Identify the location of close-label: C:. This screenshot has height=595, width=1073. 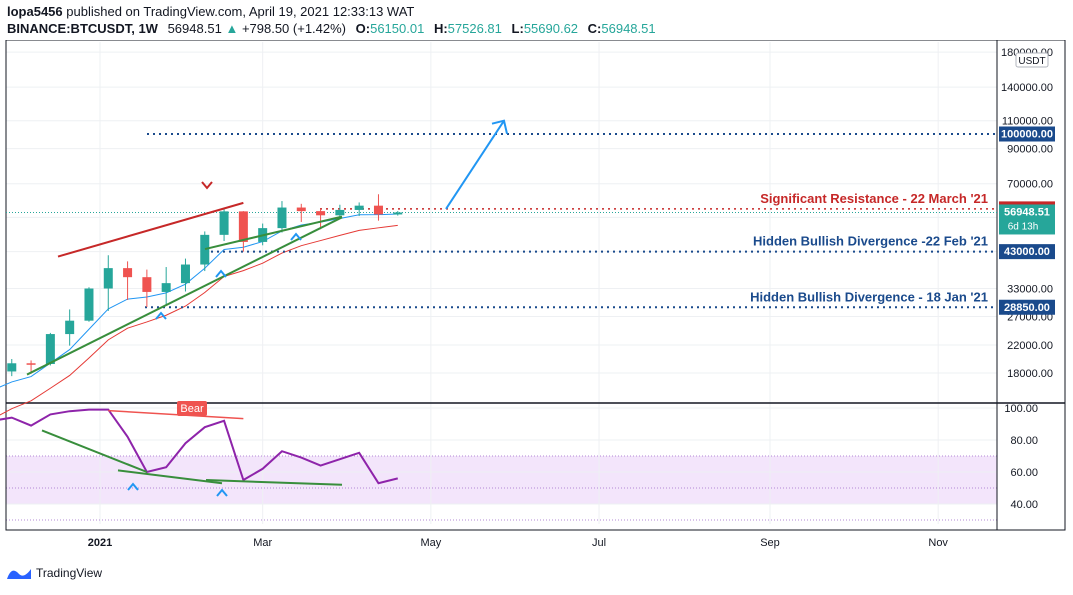
(594, 28).